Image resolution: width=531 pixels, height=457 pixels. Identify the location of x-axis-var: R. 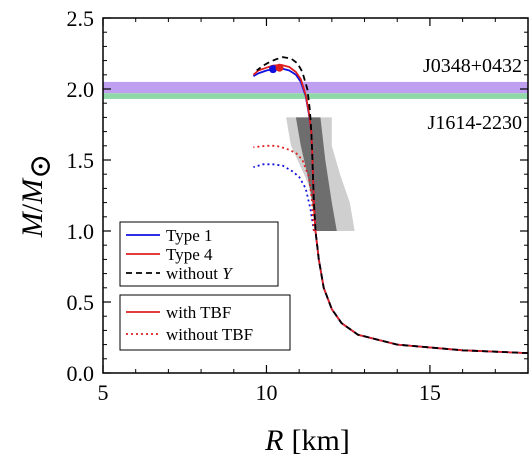
(273, 440).